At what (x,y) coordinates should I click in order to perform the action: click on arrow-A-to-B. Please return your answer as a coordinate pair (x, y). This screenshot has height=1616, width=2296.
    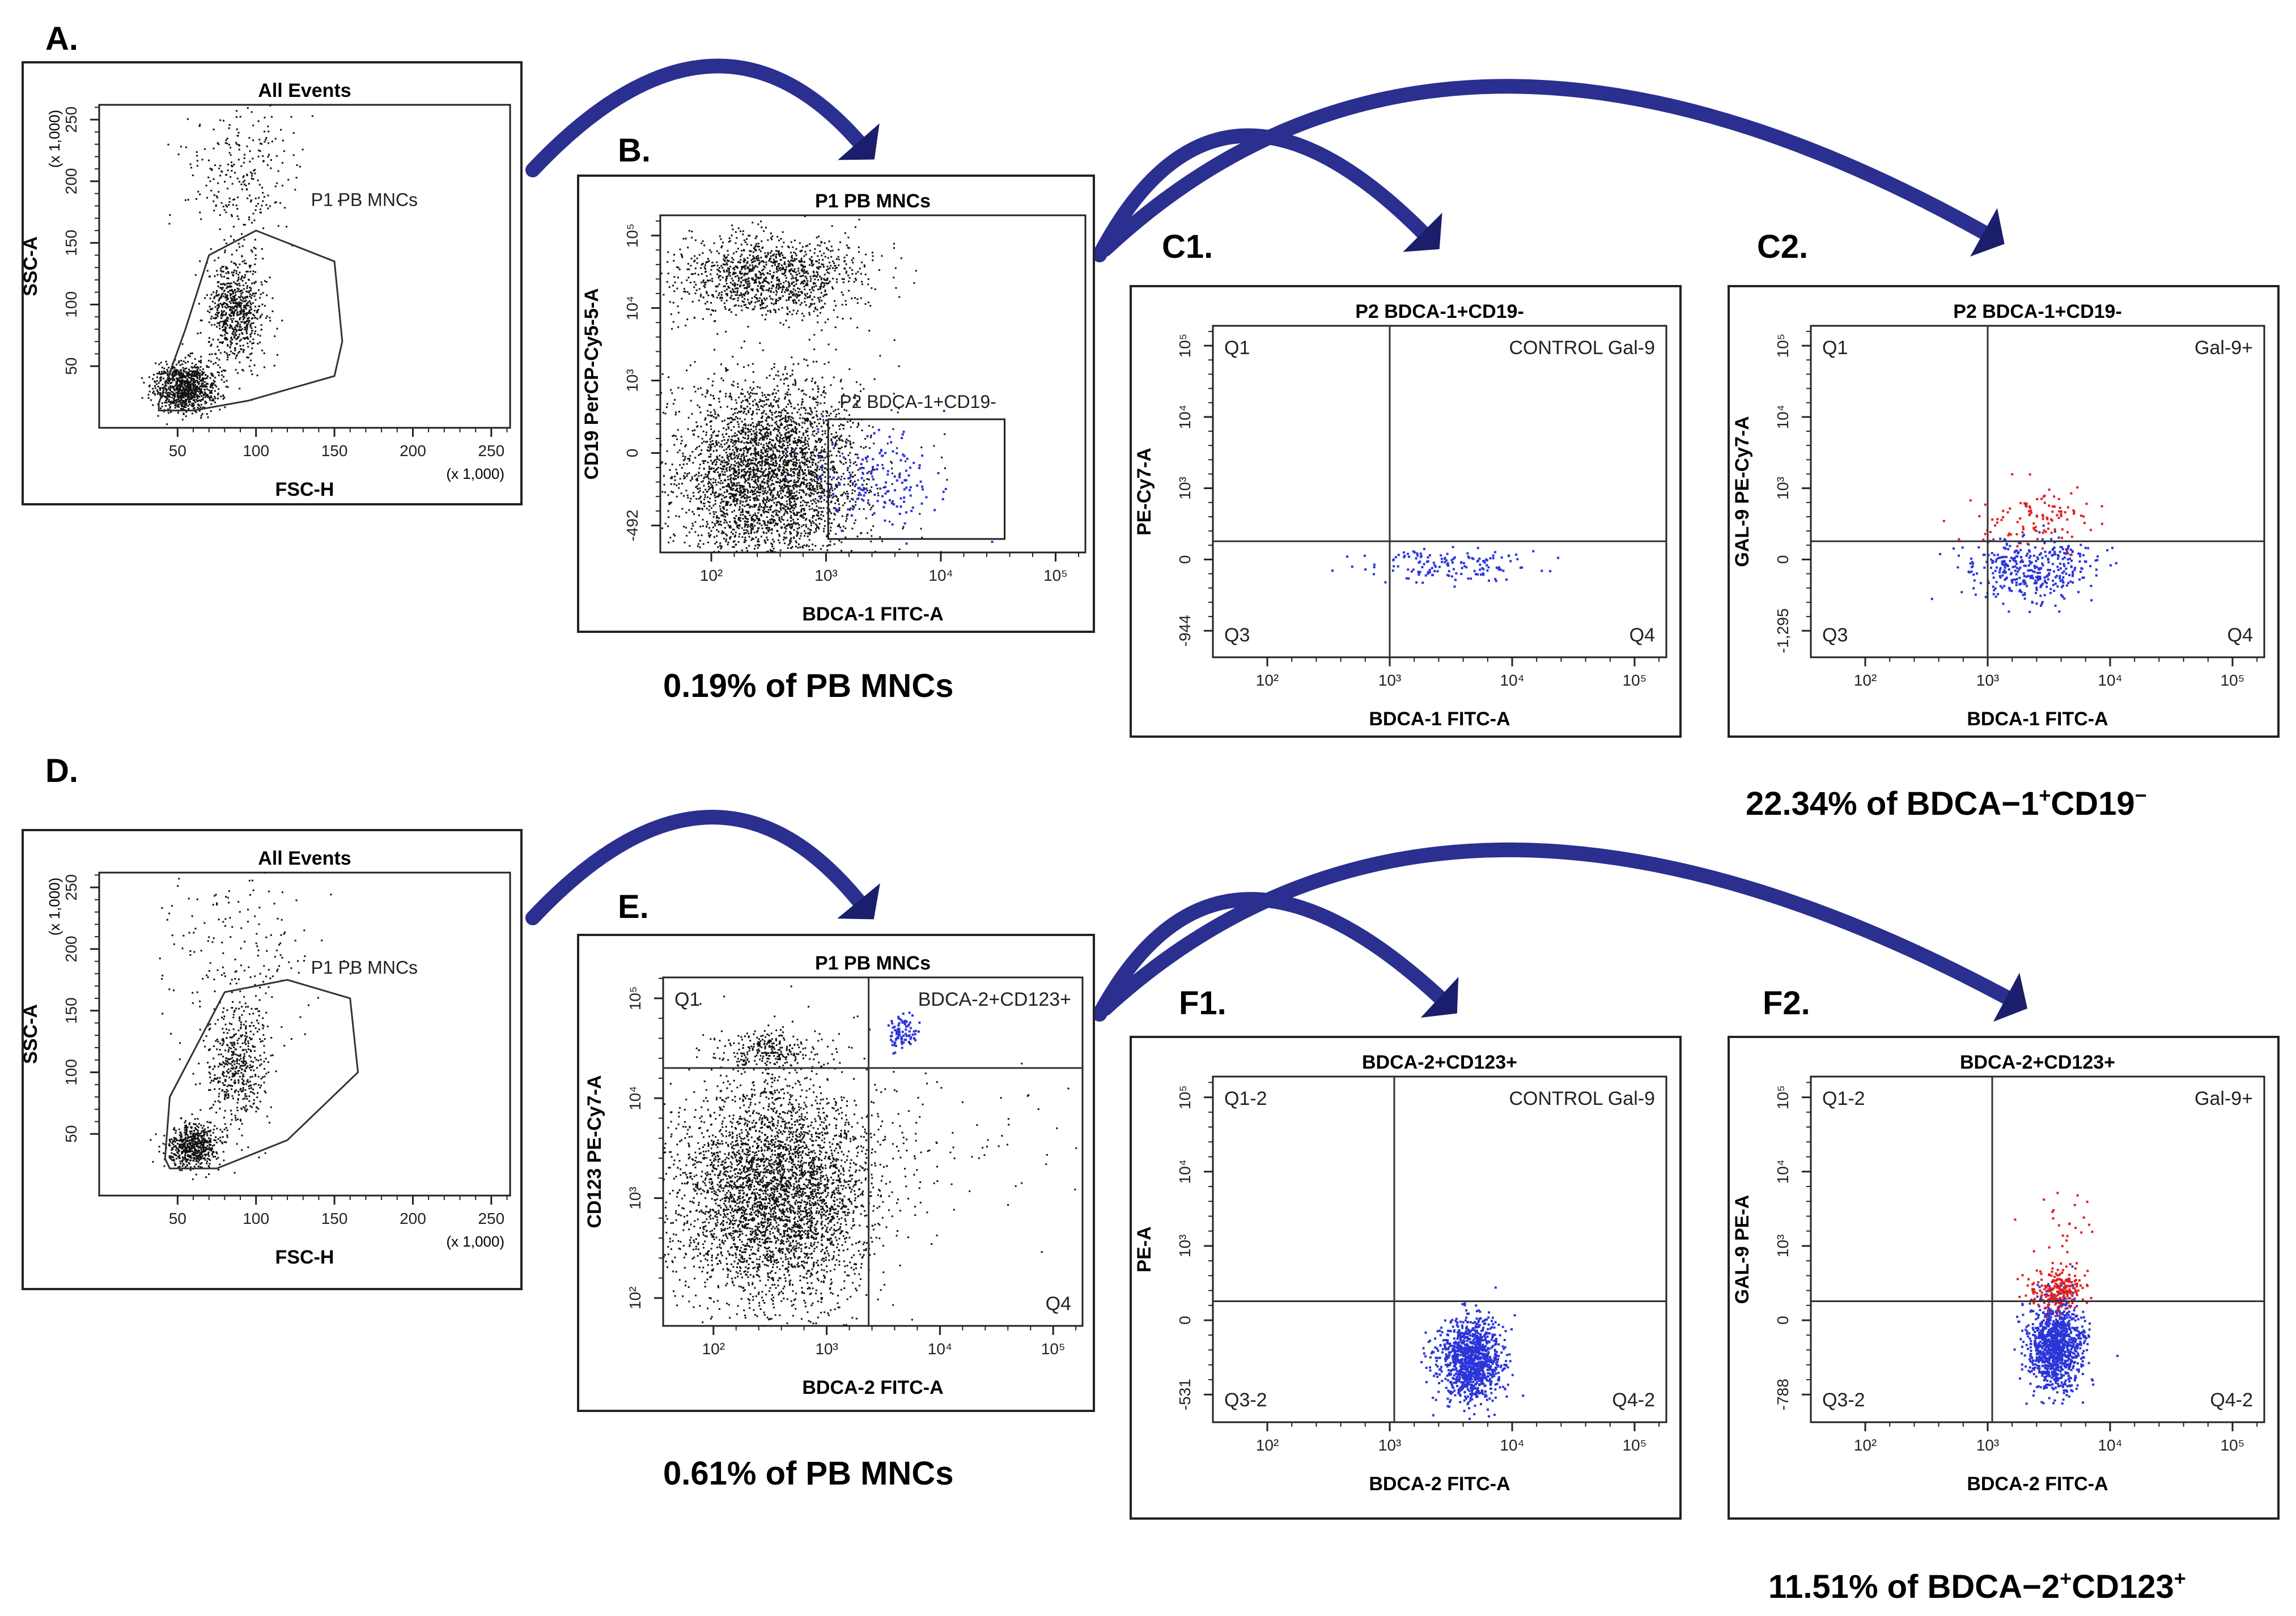
    Looking at the image, I should click on (702, 117).